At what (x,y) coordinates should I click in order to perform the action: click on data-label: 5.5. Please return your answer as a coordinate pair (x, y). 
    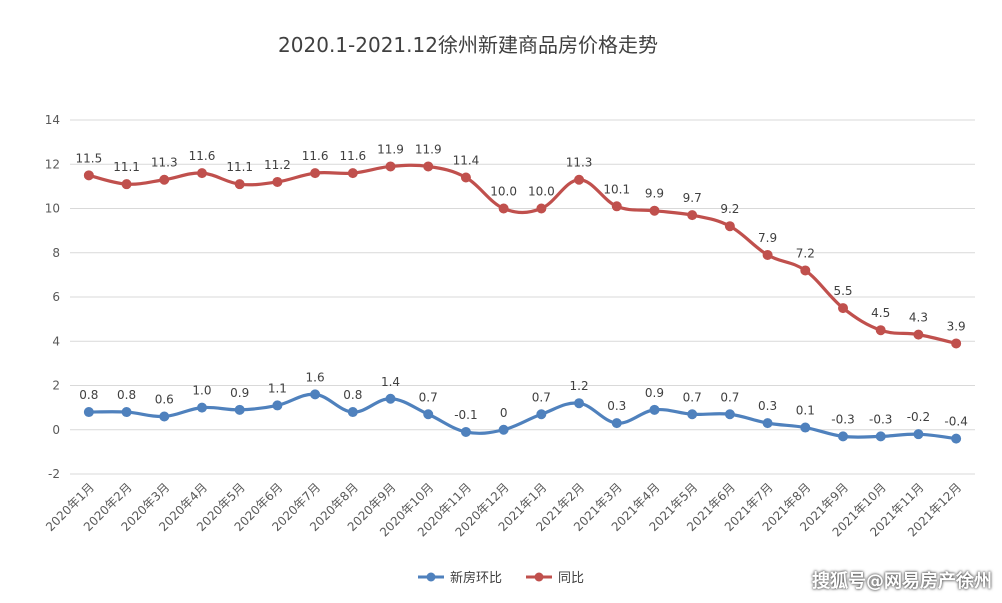
    Looking at the image, I should click on (842, 291).